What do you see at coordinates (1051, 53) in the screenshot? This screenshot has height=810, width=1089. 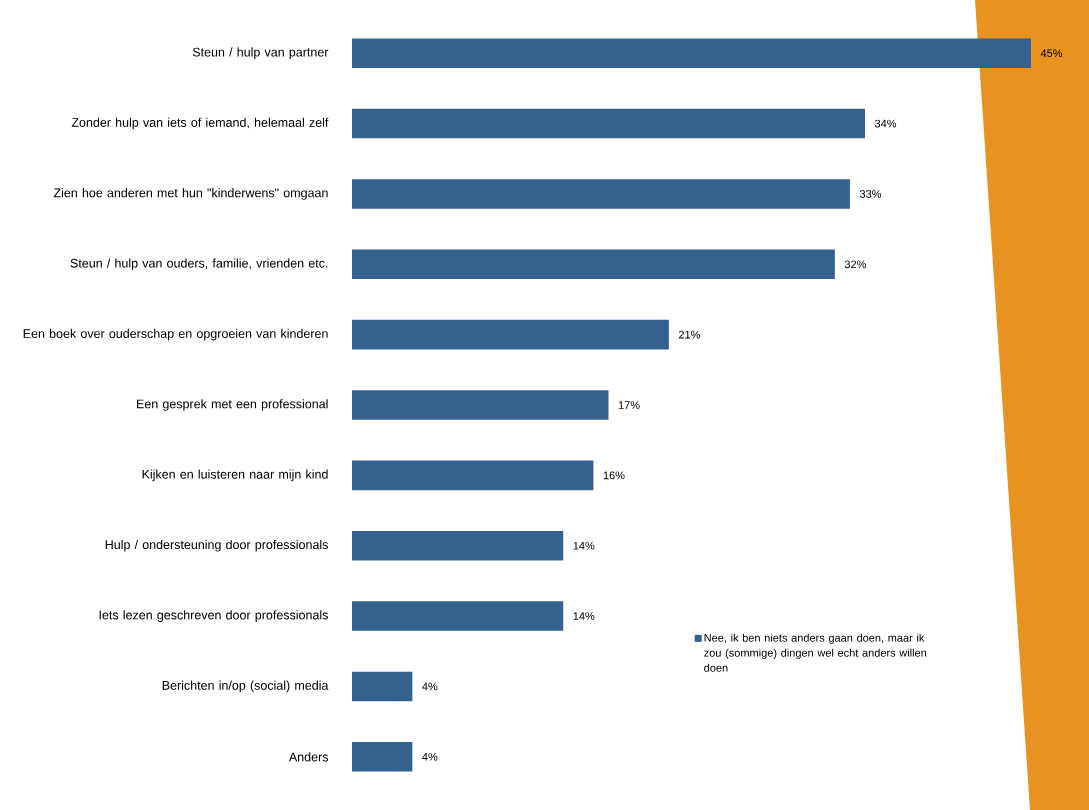 I see `data-label: 45%` at bounding box center [1051, 53].